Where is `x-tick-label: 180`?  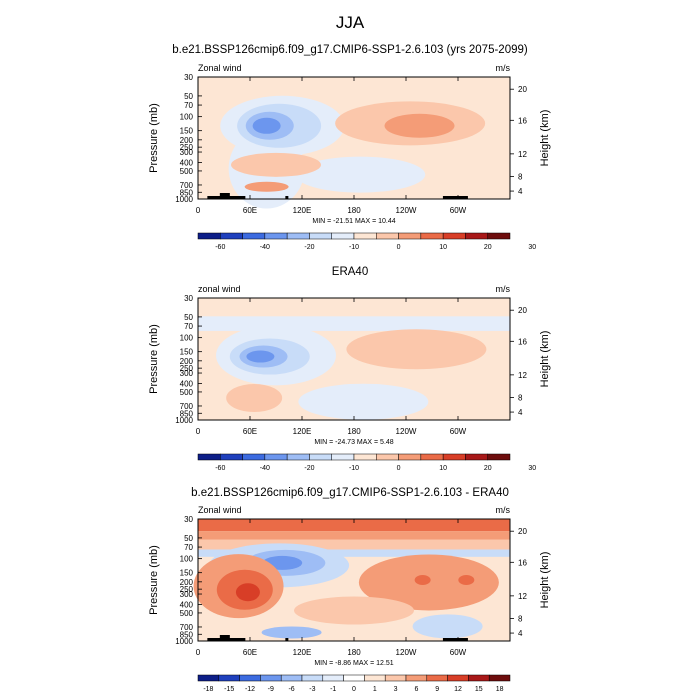
x-tick-label: 180 is located at coordinates (354, 431).